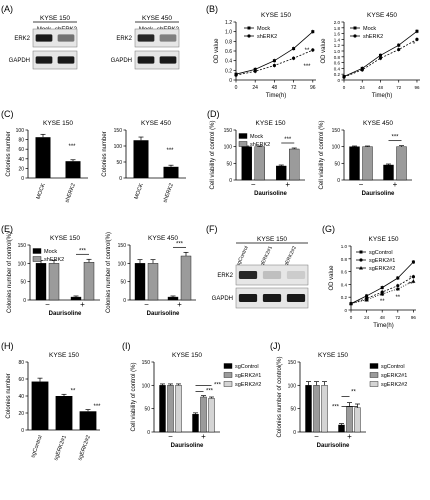 Image resolution: width=430 pixels, height=500 pixels. Describe the element at coordinates (383, 326) in the screenshot. I see `x-axis-label: Time(h)` at that location.